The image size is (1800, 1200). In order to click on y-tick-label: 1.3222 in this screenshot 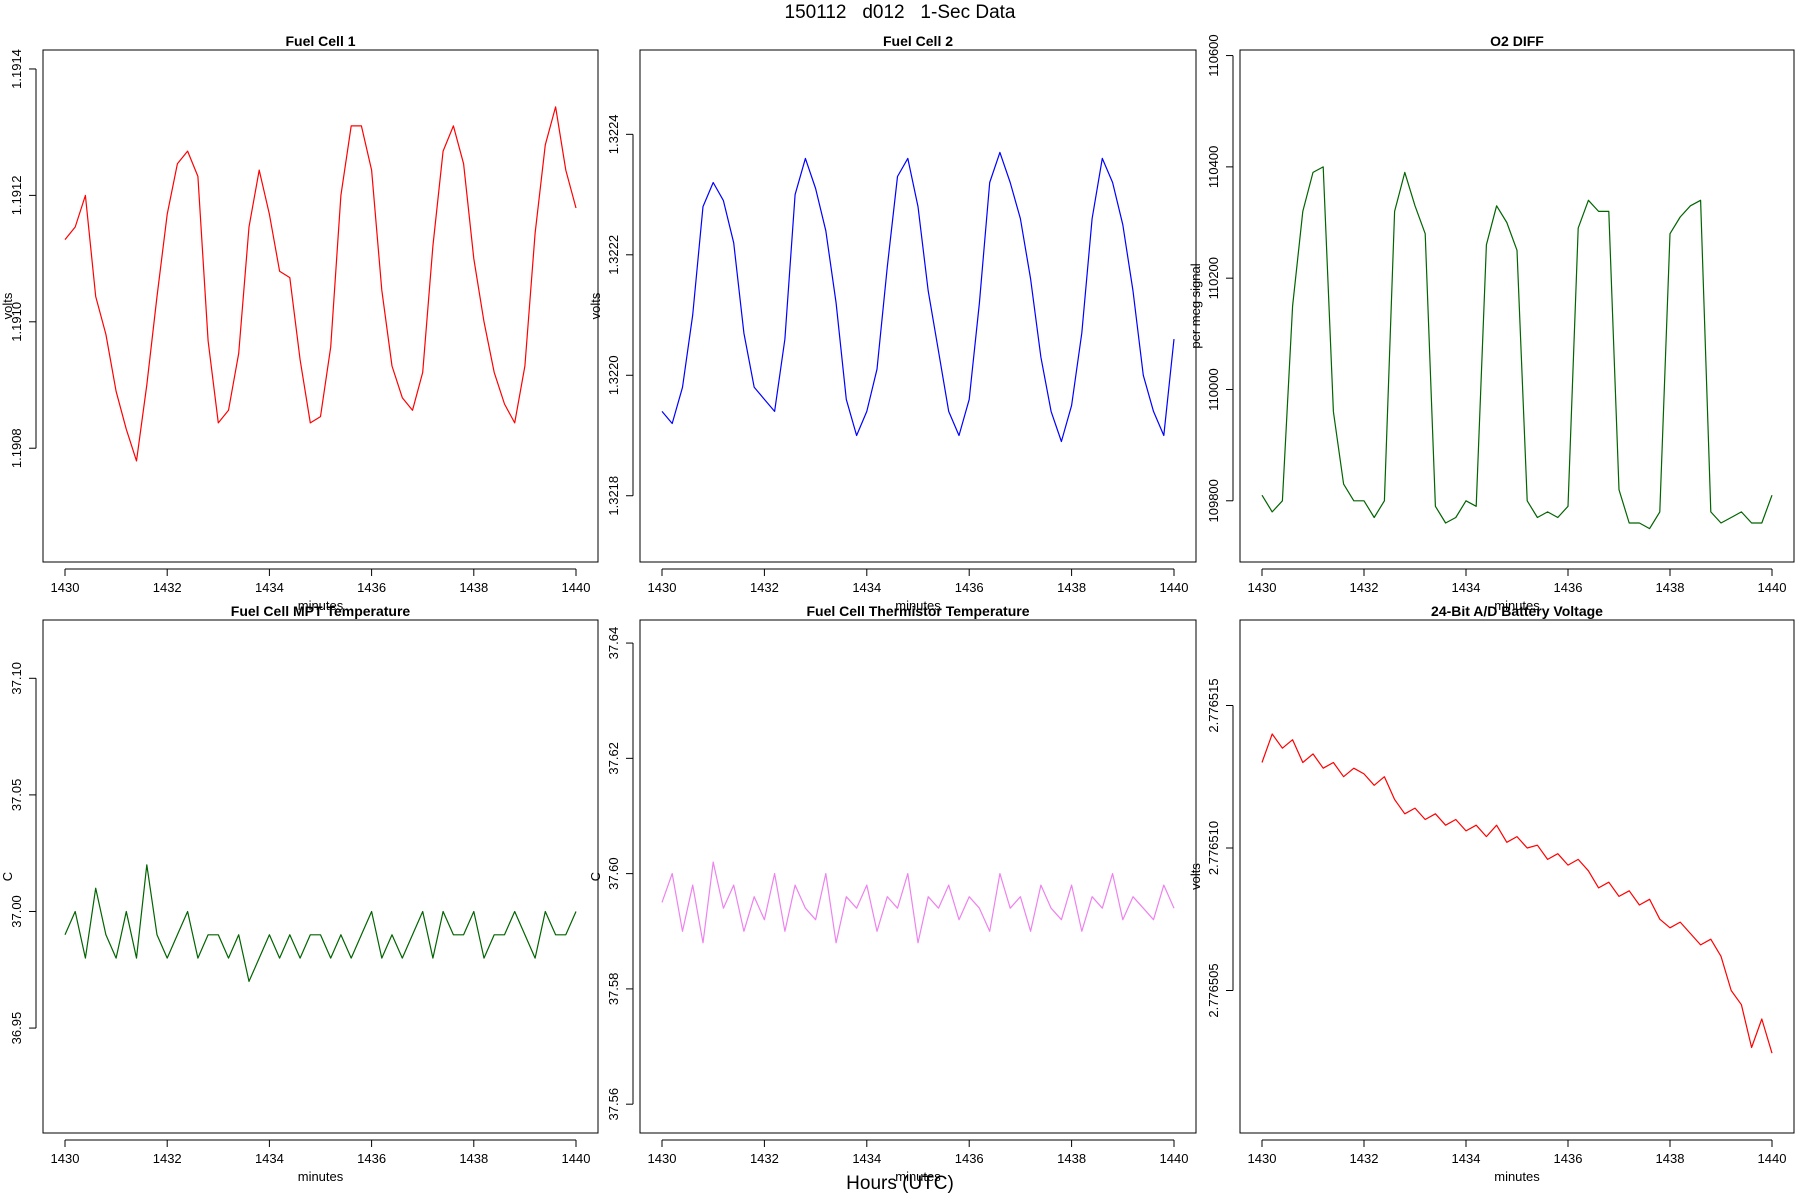, I will do `click(613, 255)`.